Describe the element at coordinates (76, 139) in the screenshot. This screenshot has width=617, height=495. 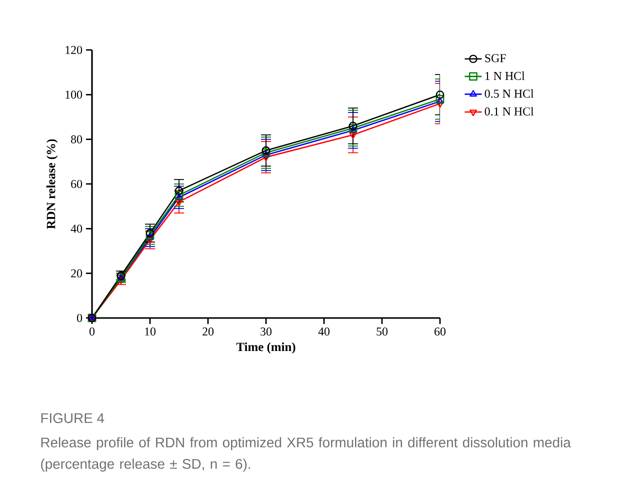
I see `y-tick-label: 80` at that location.